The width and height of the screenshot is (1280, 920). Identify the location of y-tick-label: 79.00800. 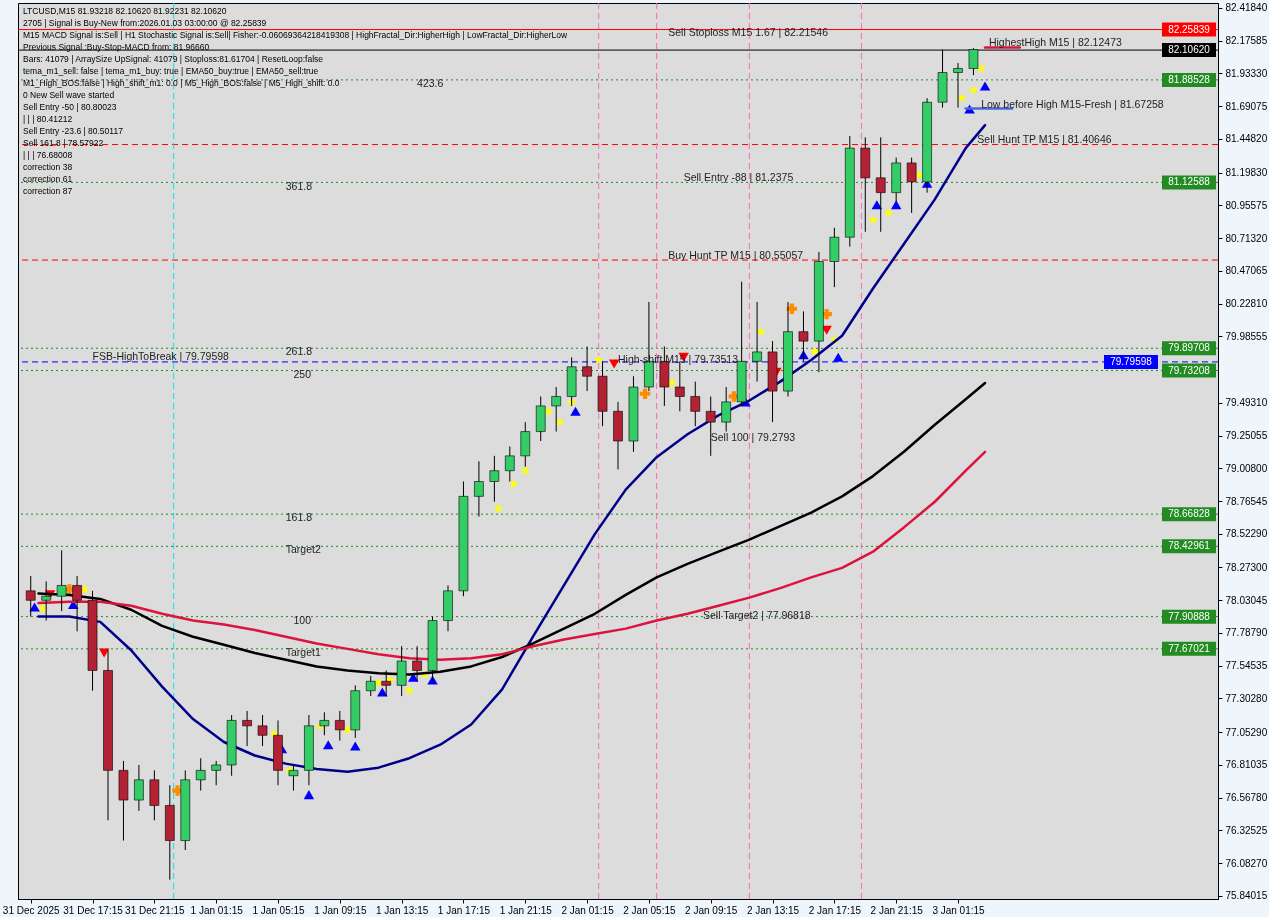
(1246, 468).